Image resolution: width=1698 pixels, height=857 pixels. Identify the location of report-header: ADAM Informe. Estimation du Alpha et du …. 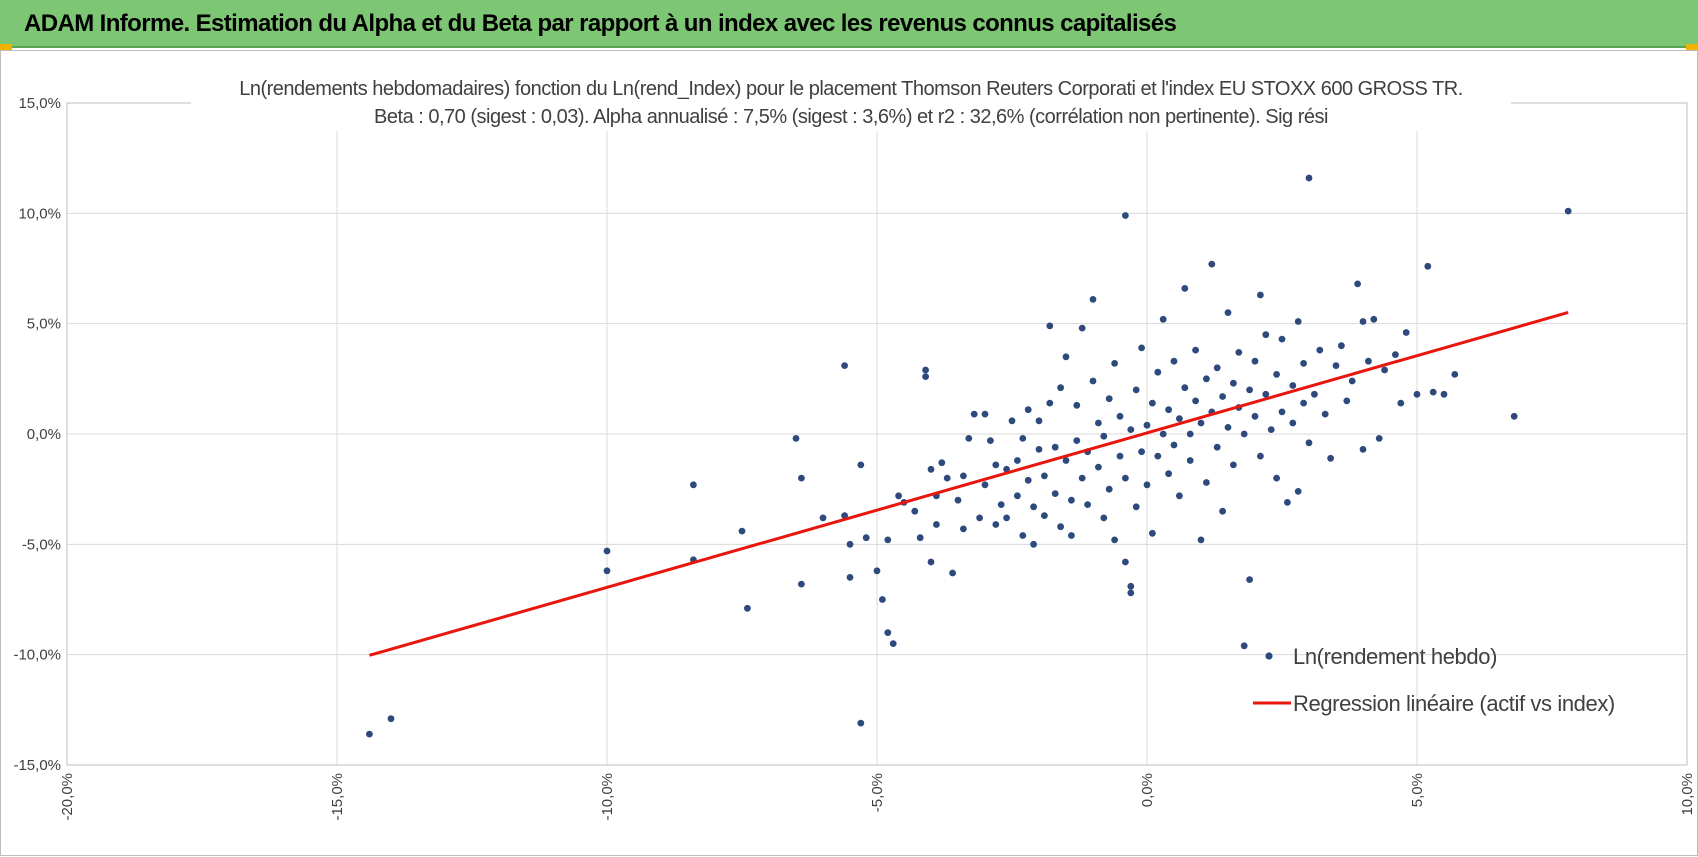
(849, 24).